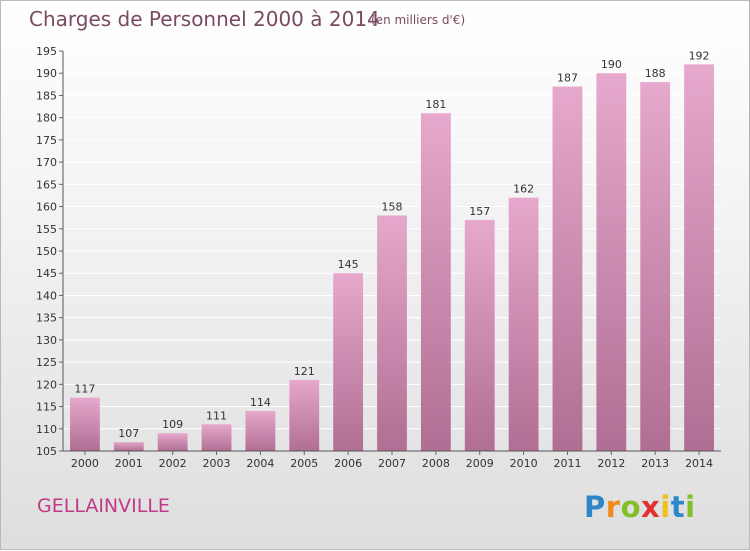 Image resolution: width=750 pixels, height=551 pixels. Describe the element at coordinates (46, 207) in the screenshot. I see `y-tick-label: 160` at that location.